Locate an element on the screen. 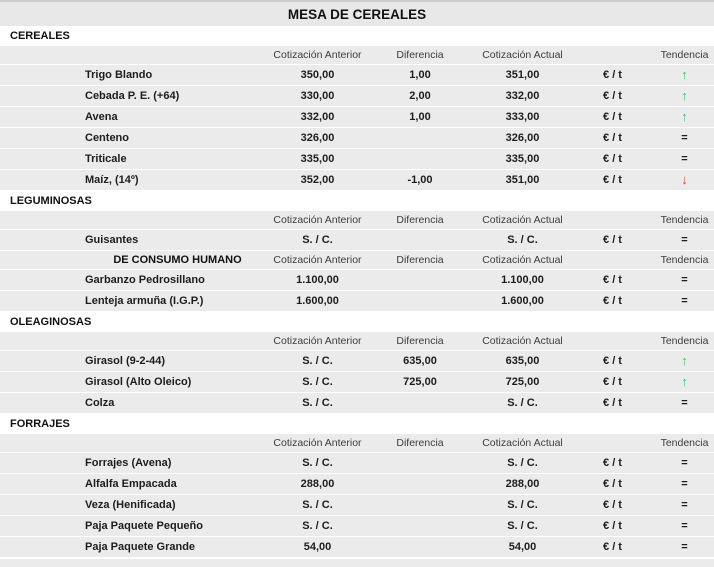 The width and height of the screenshot is (714, 567). table-row: Avena 332,00 1,00 333,00 € / t ↑ is located at coordinates (357, 117).